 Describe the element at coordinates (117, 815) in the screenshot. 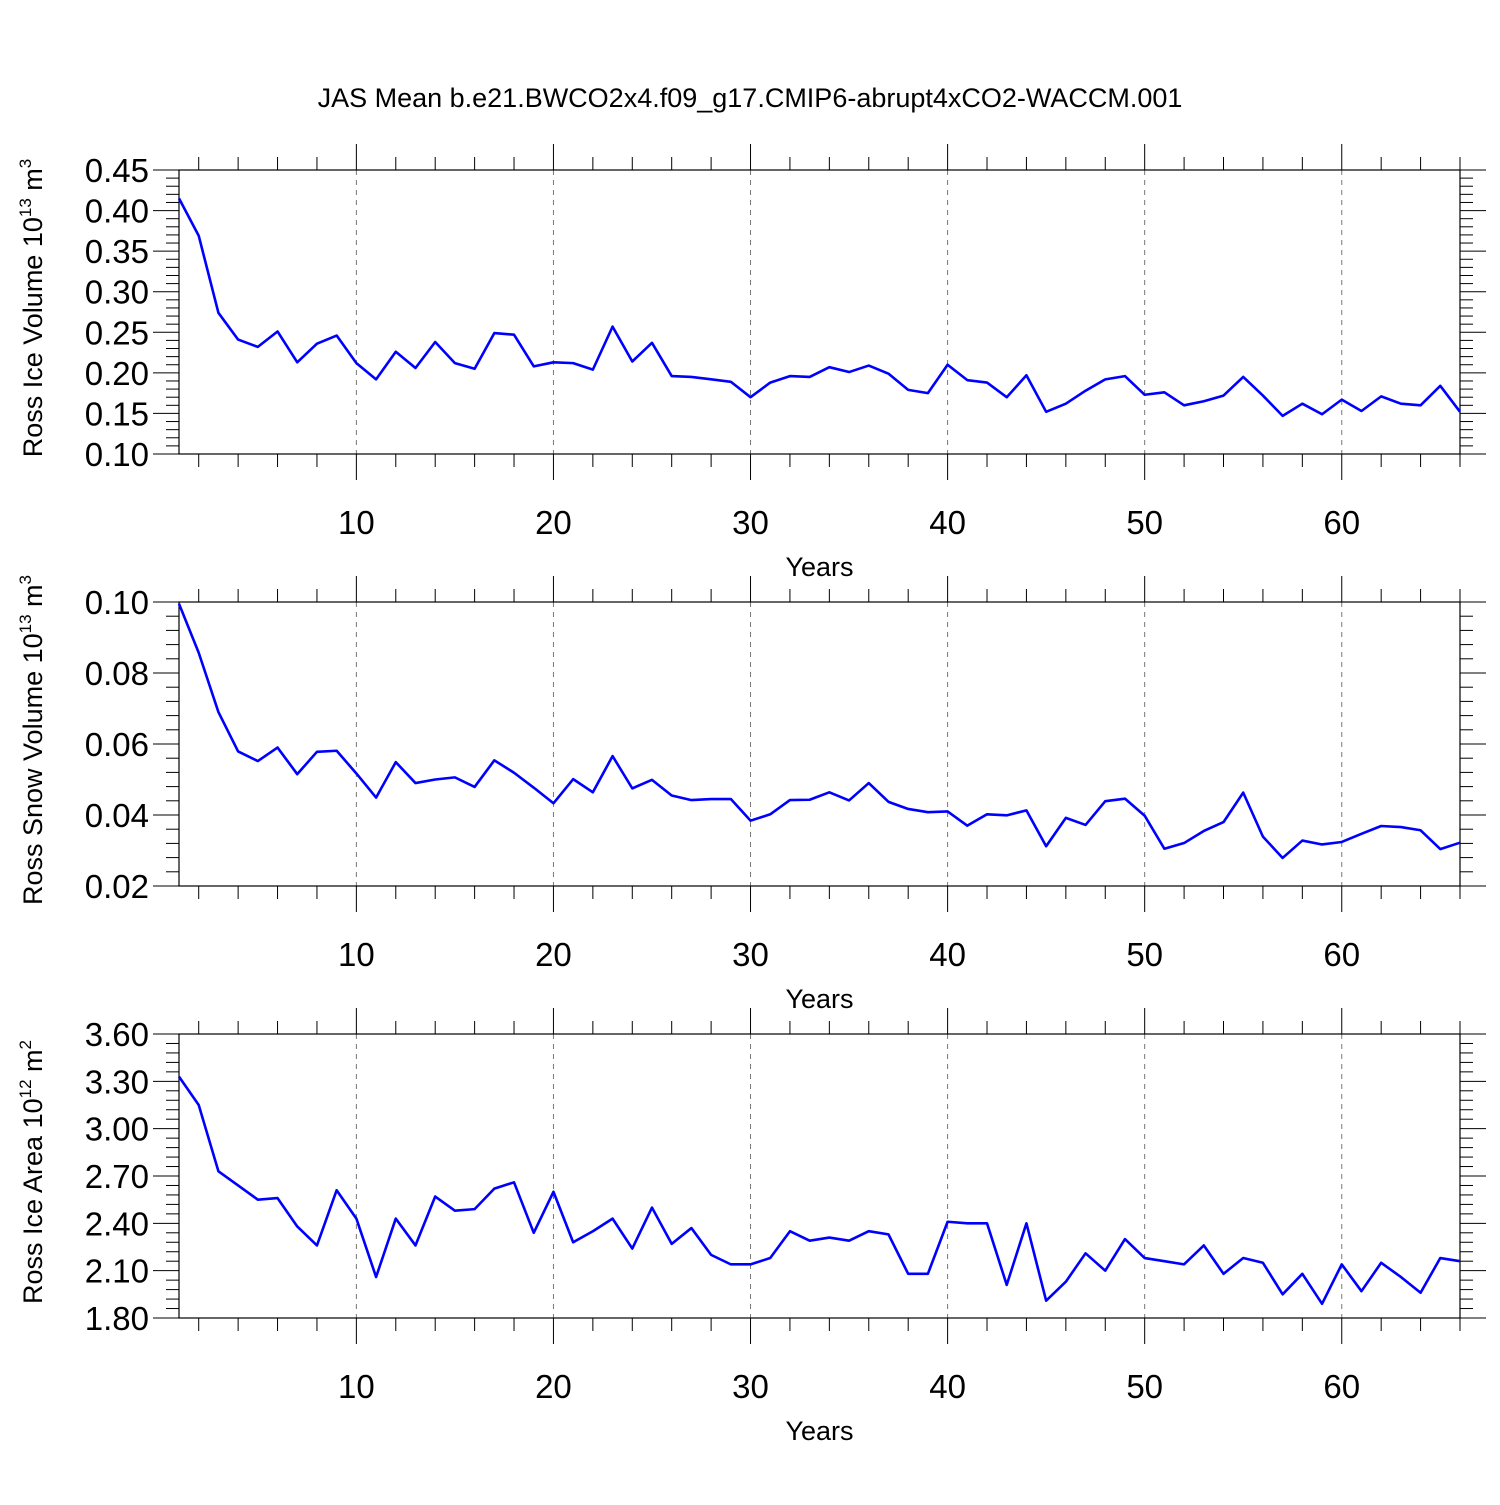

I see `y-tick-label: 0.04` at that location.